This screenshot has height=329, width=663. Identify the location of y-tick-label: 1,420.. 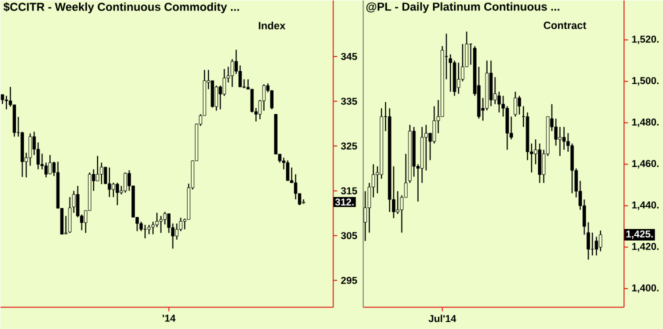
(645, 247).